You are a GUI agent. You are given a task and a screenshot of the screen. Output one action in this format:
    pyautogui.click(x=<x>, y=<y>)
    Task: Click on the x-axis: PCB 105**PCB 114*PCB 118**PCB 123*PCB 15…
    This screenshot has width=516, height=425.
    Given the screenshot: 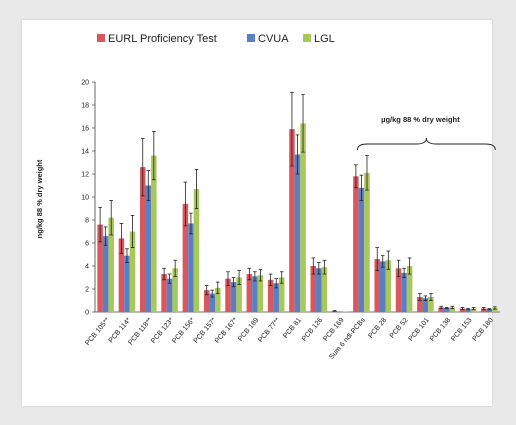 What is the action you would take?
    pyautogui.click(x=292, y=336)
    